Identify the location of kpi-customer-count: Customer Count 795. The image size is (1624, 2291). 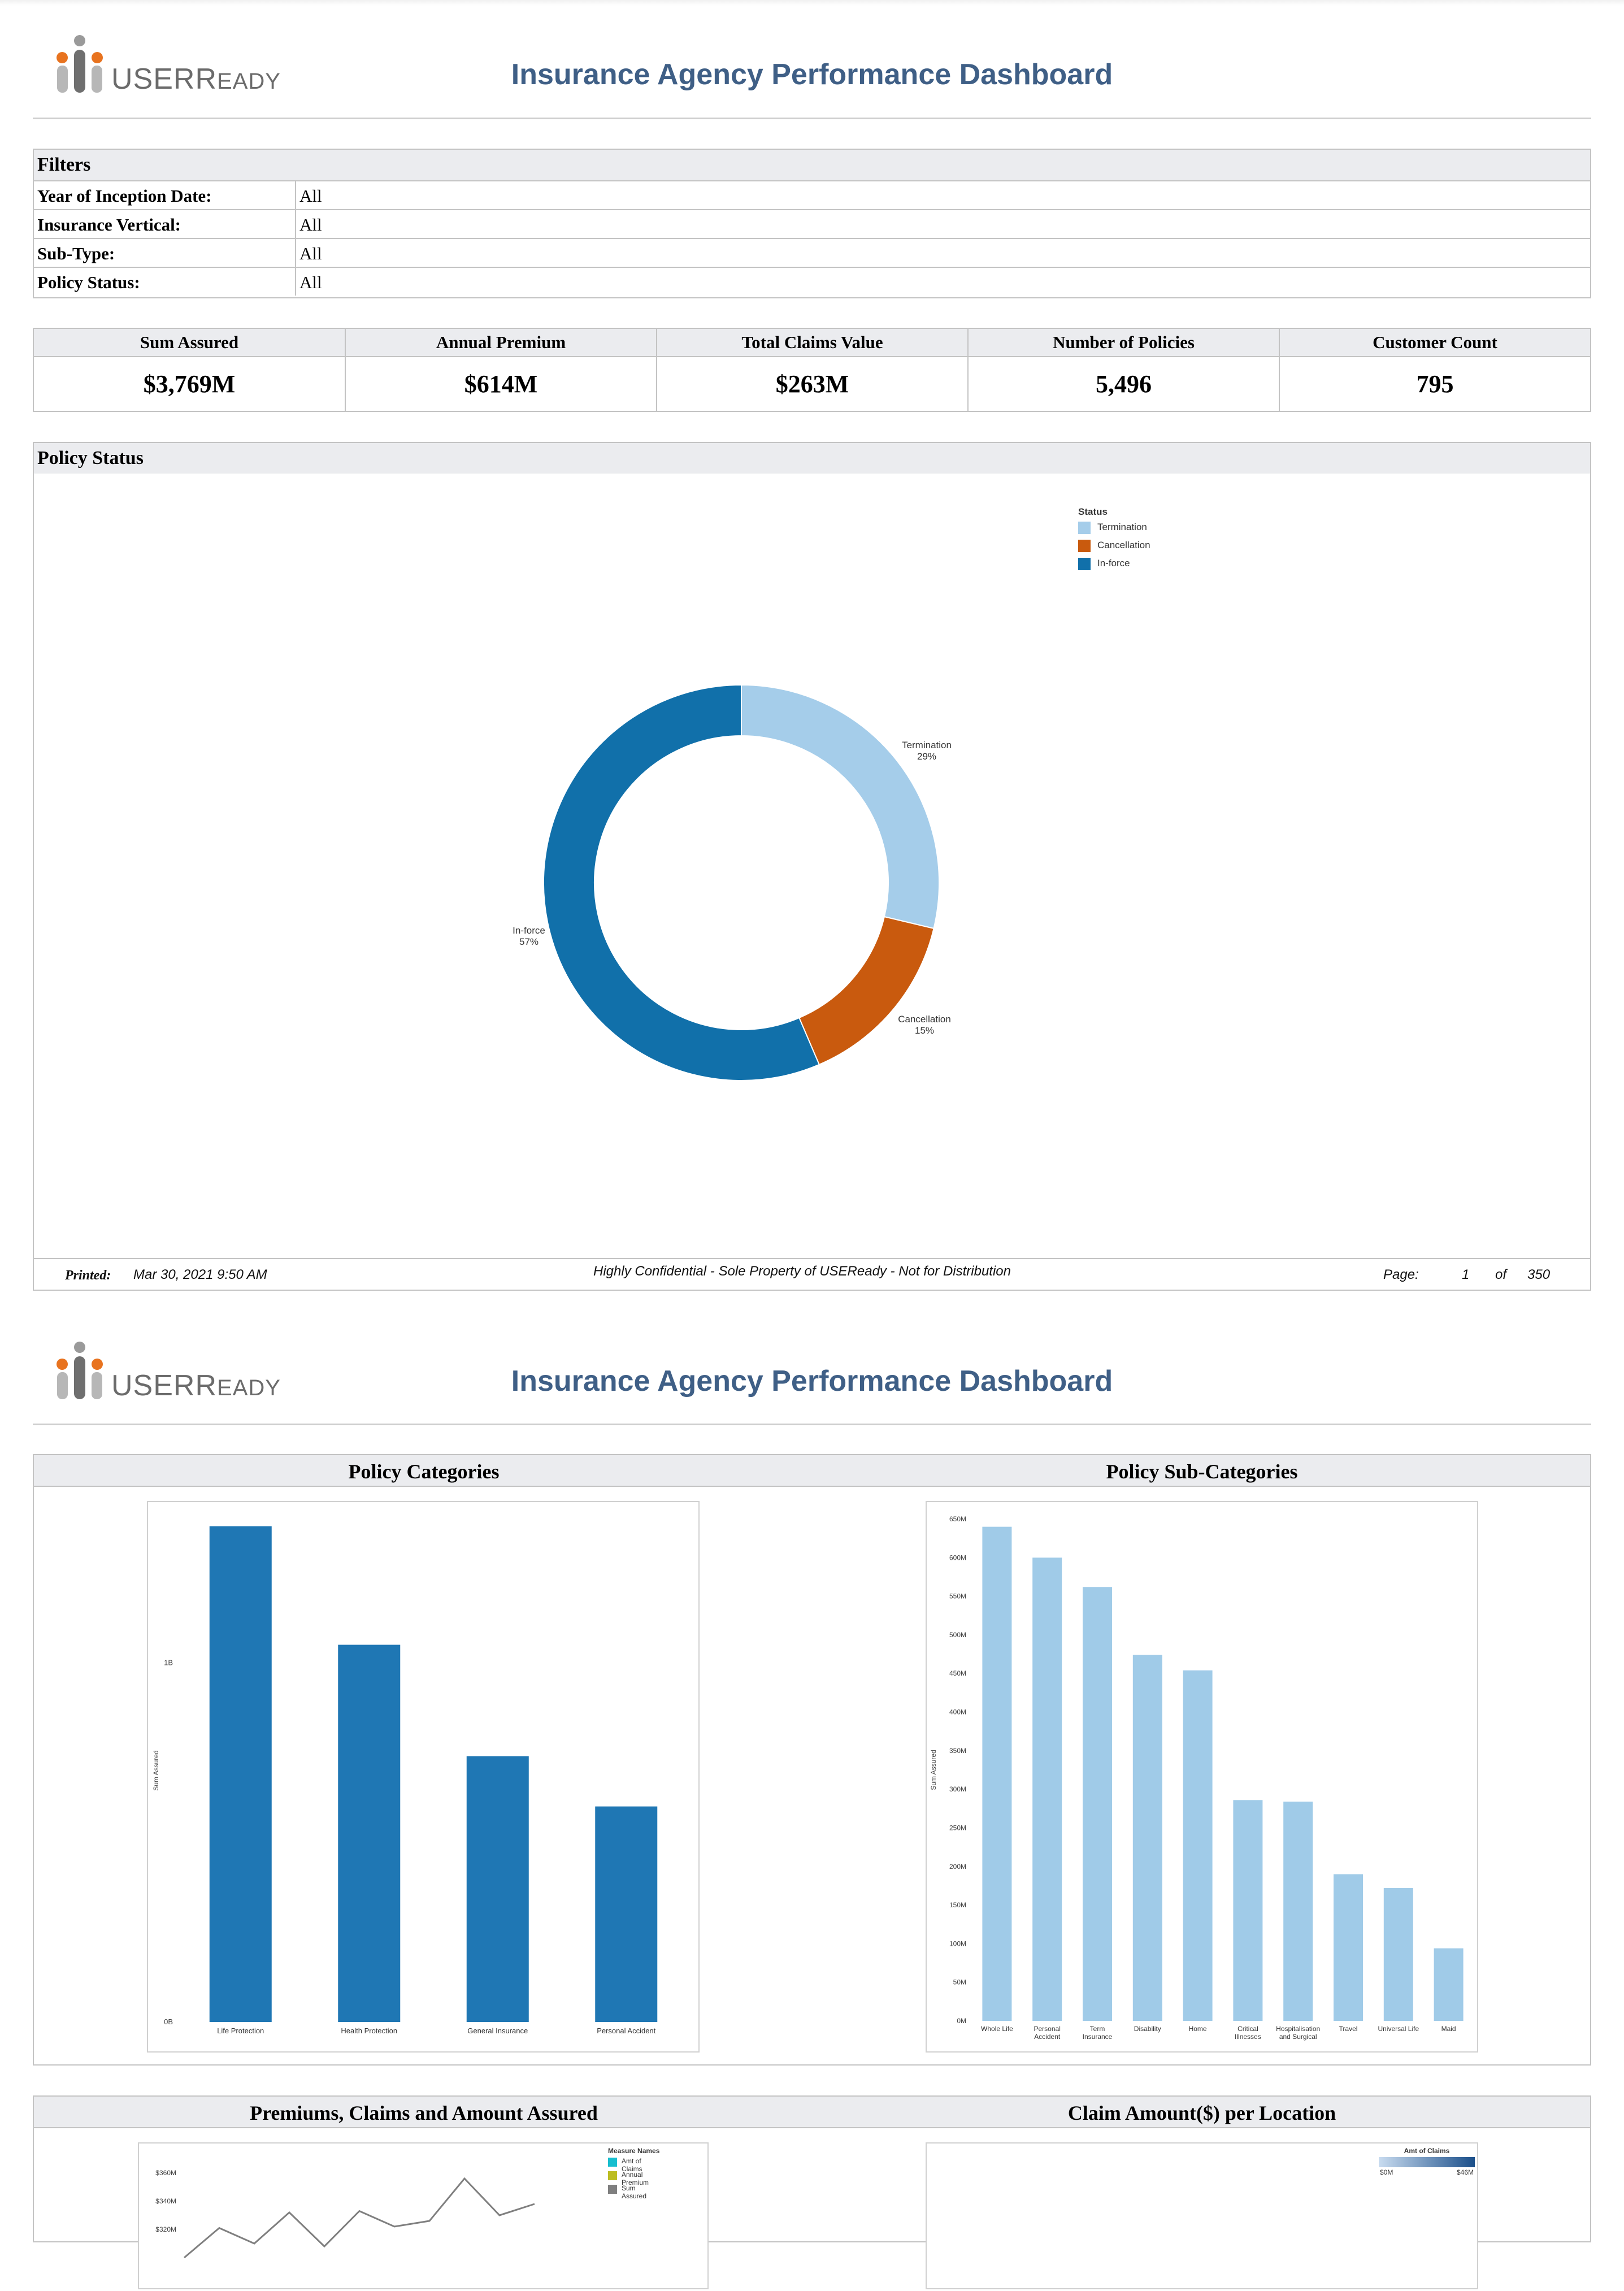
(1435, 370).